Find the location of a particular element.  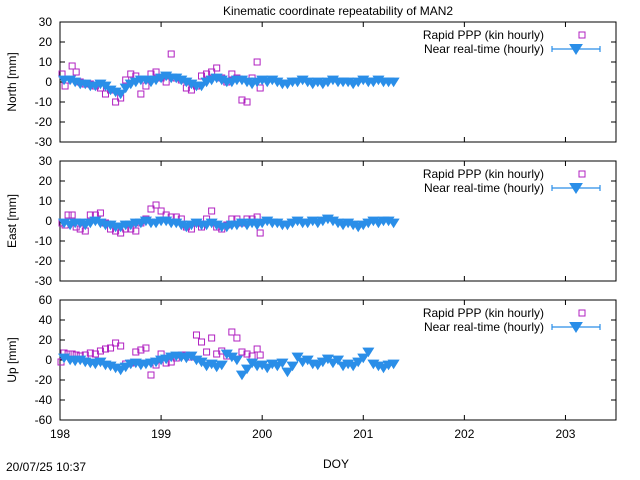

x-tick-label: 202 is located at coordinates (464, 434).